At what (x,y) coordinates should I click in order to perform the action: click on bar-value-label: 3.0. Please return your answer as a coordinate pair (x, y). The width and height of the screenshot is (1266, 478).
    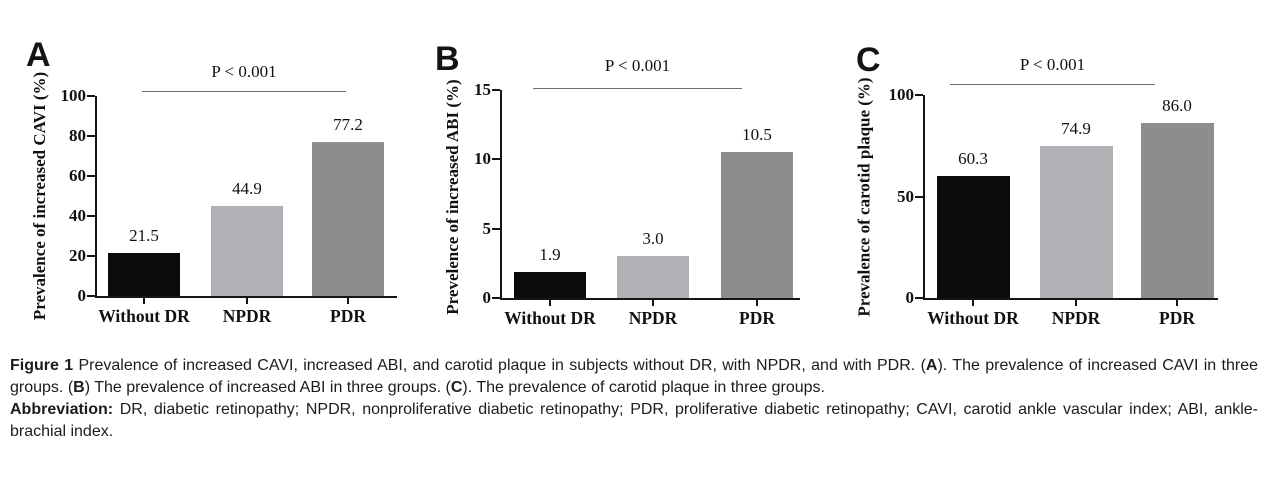
    Looking at the image, I should click on (653, 239).